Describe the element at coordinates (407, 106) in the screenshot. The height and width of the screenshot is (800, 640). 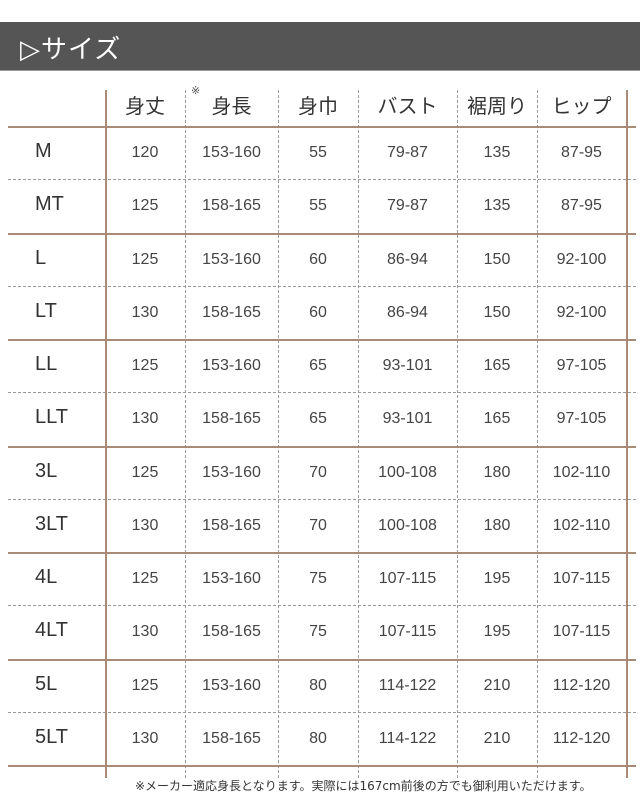
I see `column-header: バスト` at that location.